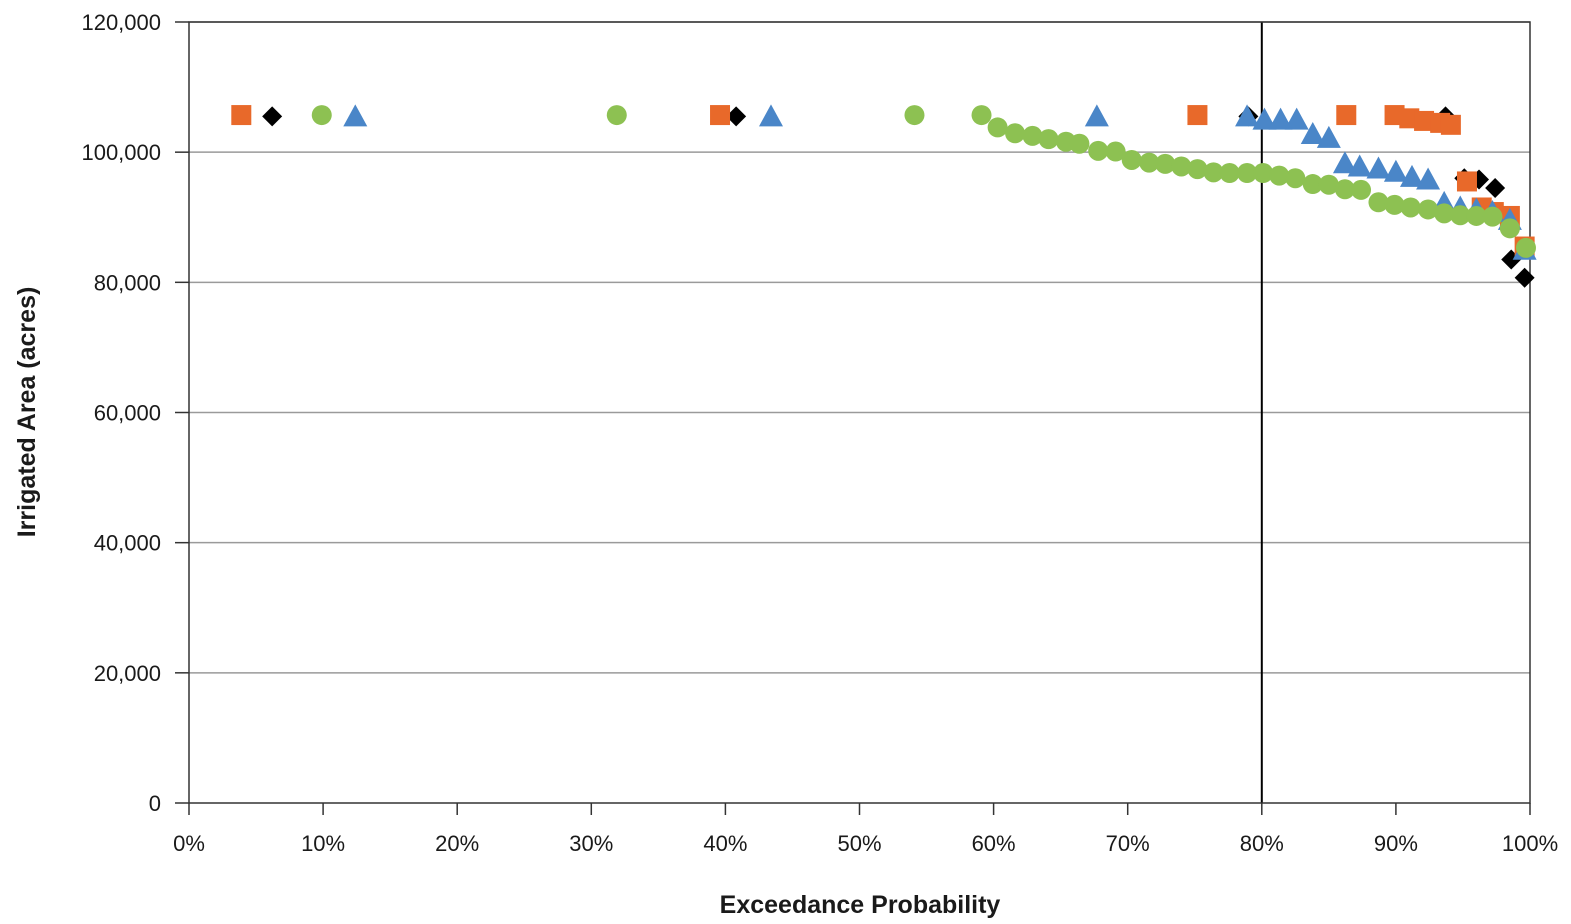 This screenshot has height=924, width=1571. Describe the element at coordinates (127, 282) in the screenshot. I see `y-tick-label: 80,000` at that location.